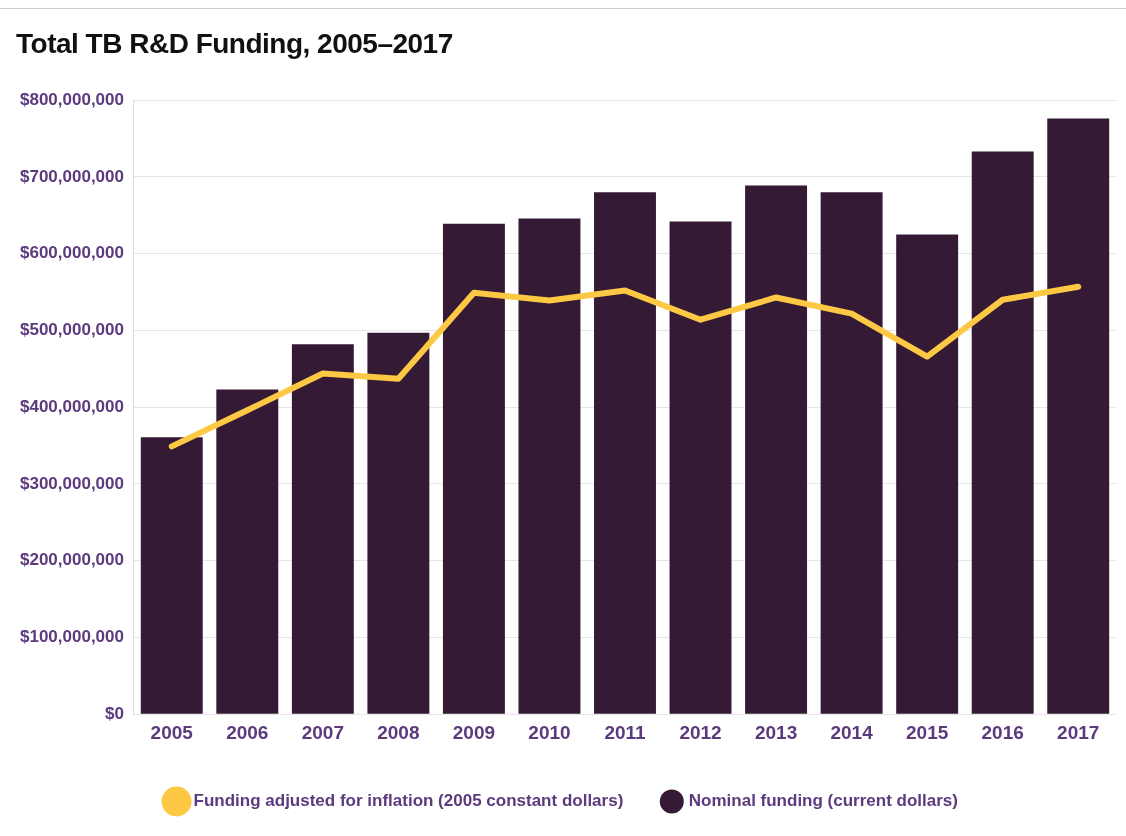 This screenshot has height=836, width=1126. I want to click on x-tick-label: 2007, so click(322, 732).